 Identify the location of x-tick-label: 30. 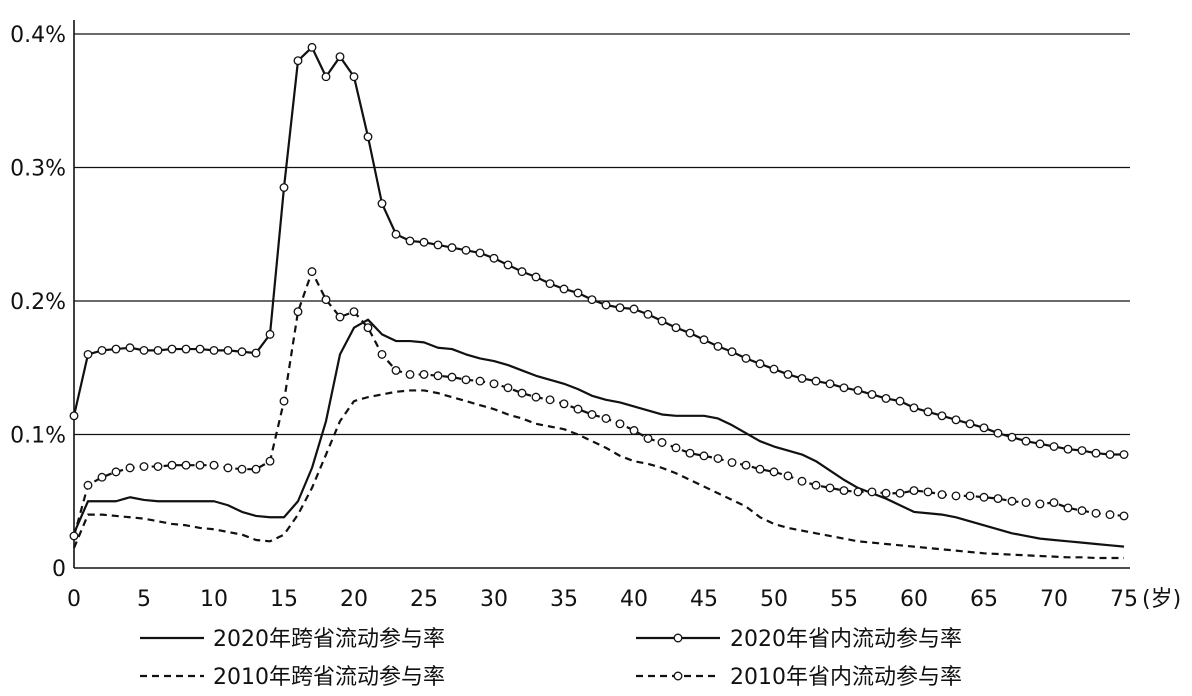
(494, 599).